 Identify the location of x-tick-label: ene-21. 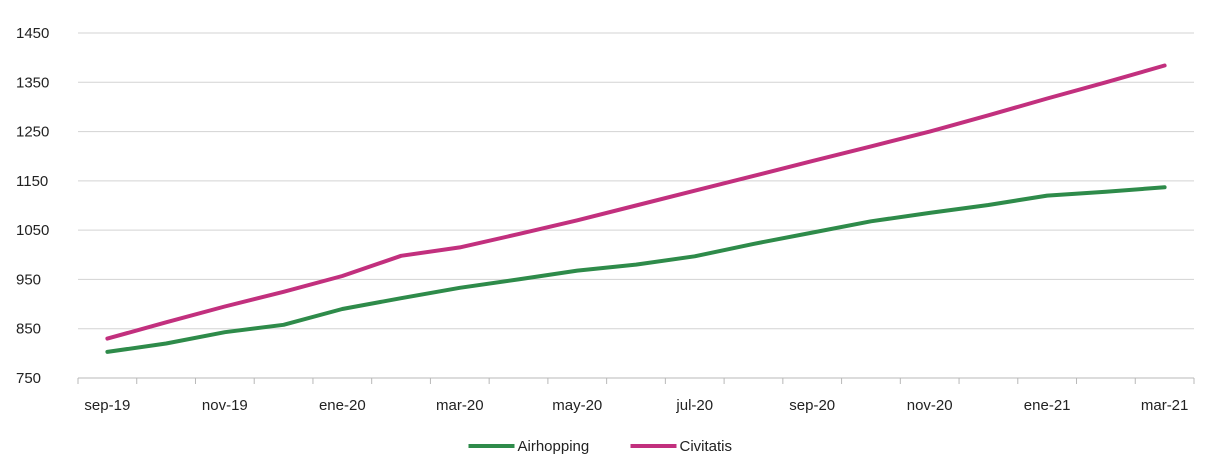
(1047, 405).